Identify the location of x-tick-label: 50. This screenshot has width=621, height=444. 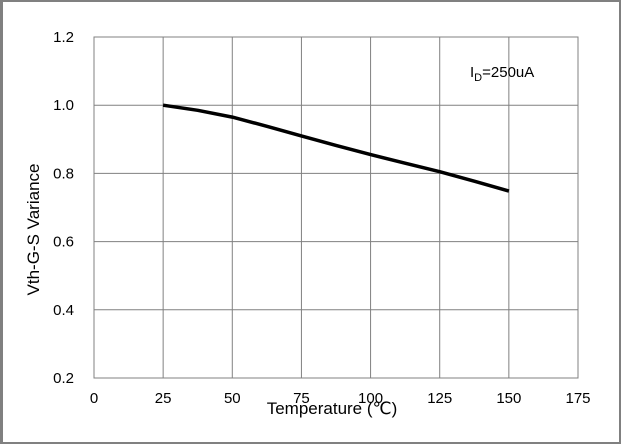
(232, 398).